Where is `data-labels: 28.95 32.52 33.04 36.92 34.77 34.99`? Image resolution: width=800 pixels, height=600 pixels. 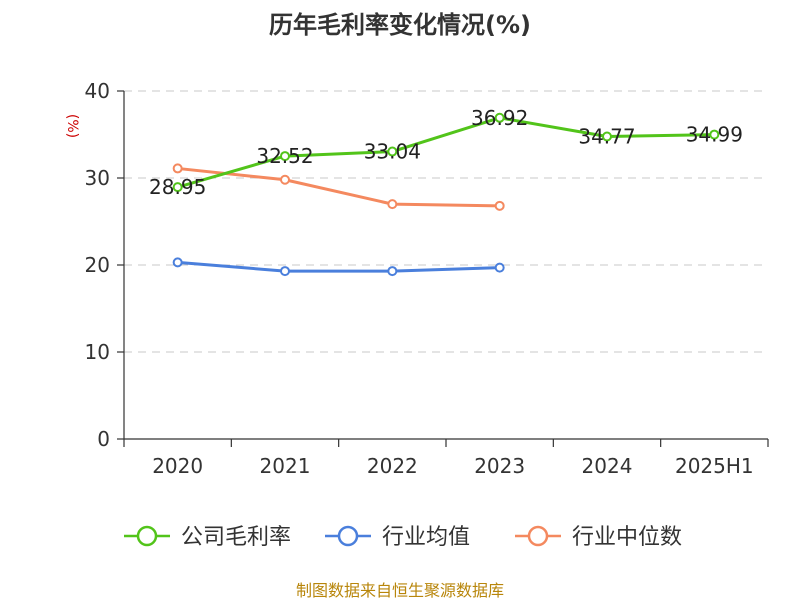 data-labels: 28.95 32.52 33.04 36.92 34.77 34.99 is located at coordinates (446, 152).